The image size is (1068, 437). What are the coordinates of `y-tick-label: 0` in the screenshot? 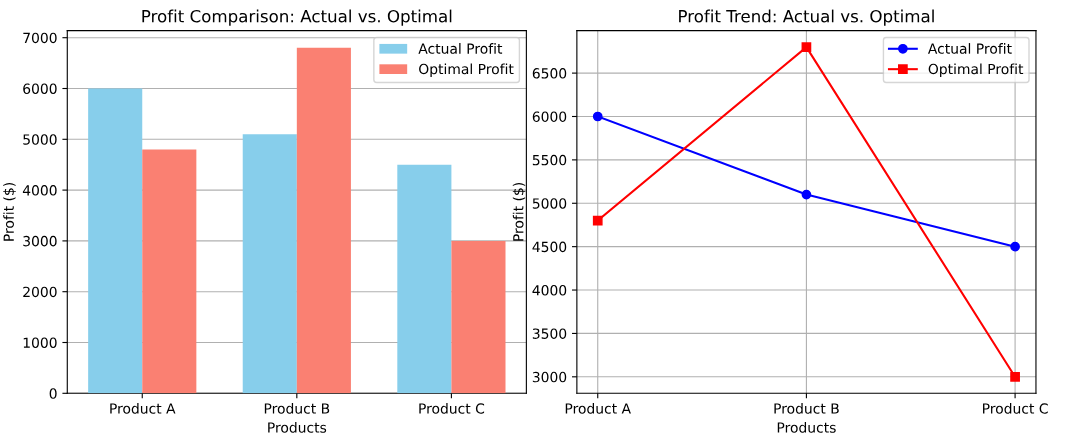 It's located at (53, 393).